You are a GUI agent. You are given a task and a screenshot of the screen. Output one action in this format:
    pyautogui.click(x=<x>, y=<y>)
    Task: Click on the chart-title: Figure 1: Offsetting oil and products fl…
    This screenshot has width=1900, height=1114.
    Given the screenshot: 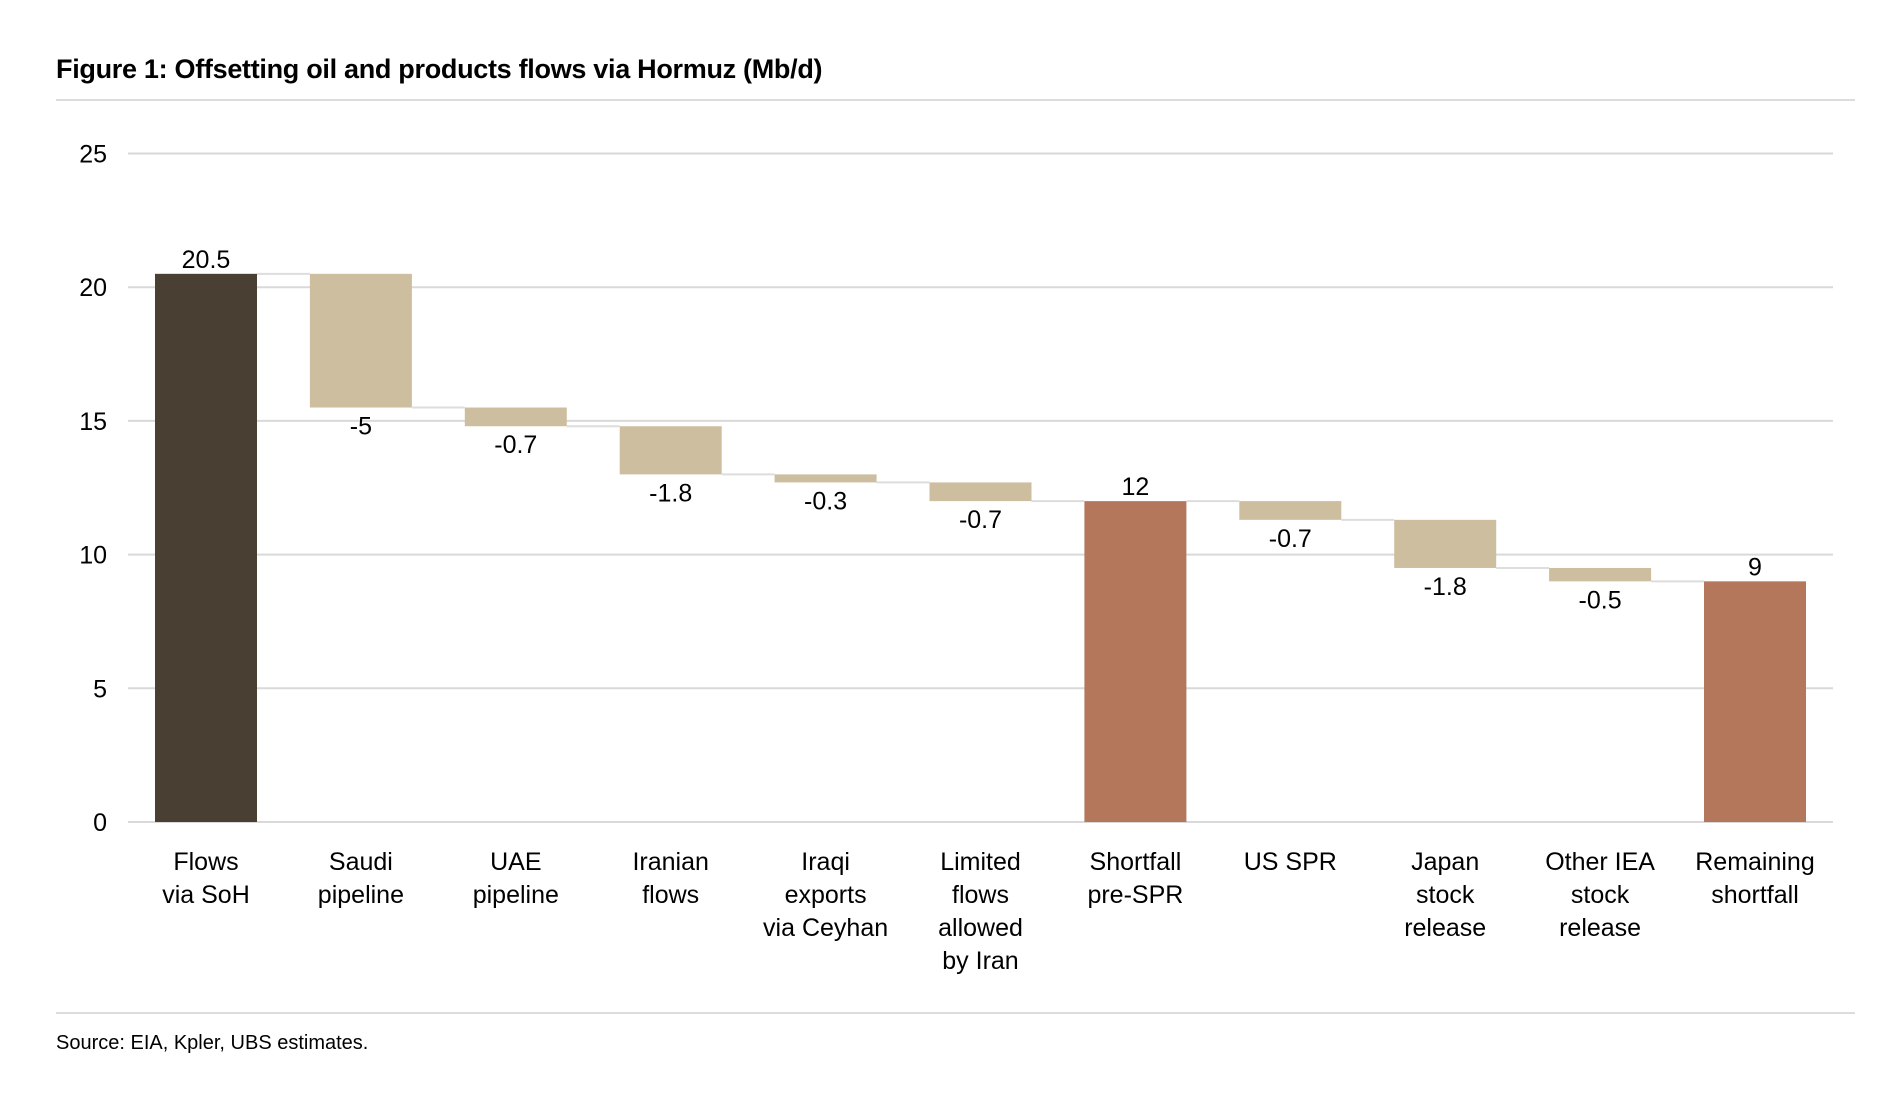 What is the action you would take?
    pyautogui.click(x=439, y=69)
    